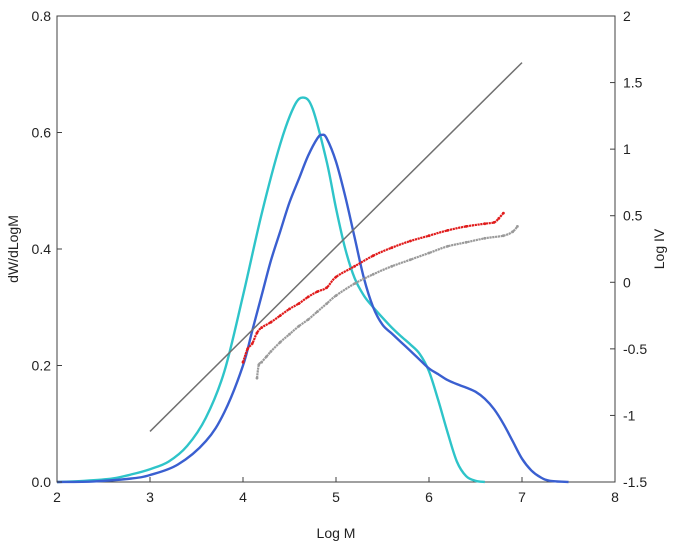 The width and height of the screenshot is (674, 543). Describe the element at coordinates (42, 249) in the screenshot. I see `left-y-tick-label: 0.4` at that location.